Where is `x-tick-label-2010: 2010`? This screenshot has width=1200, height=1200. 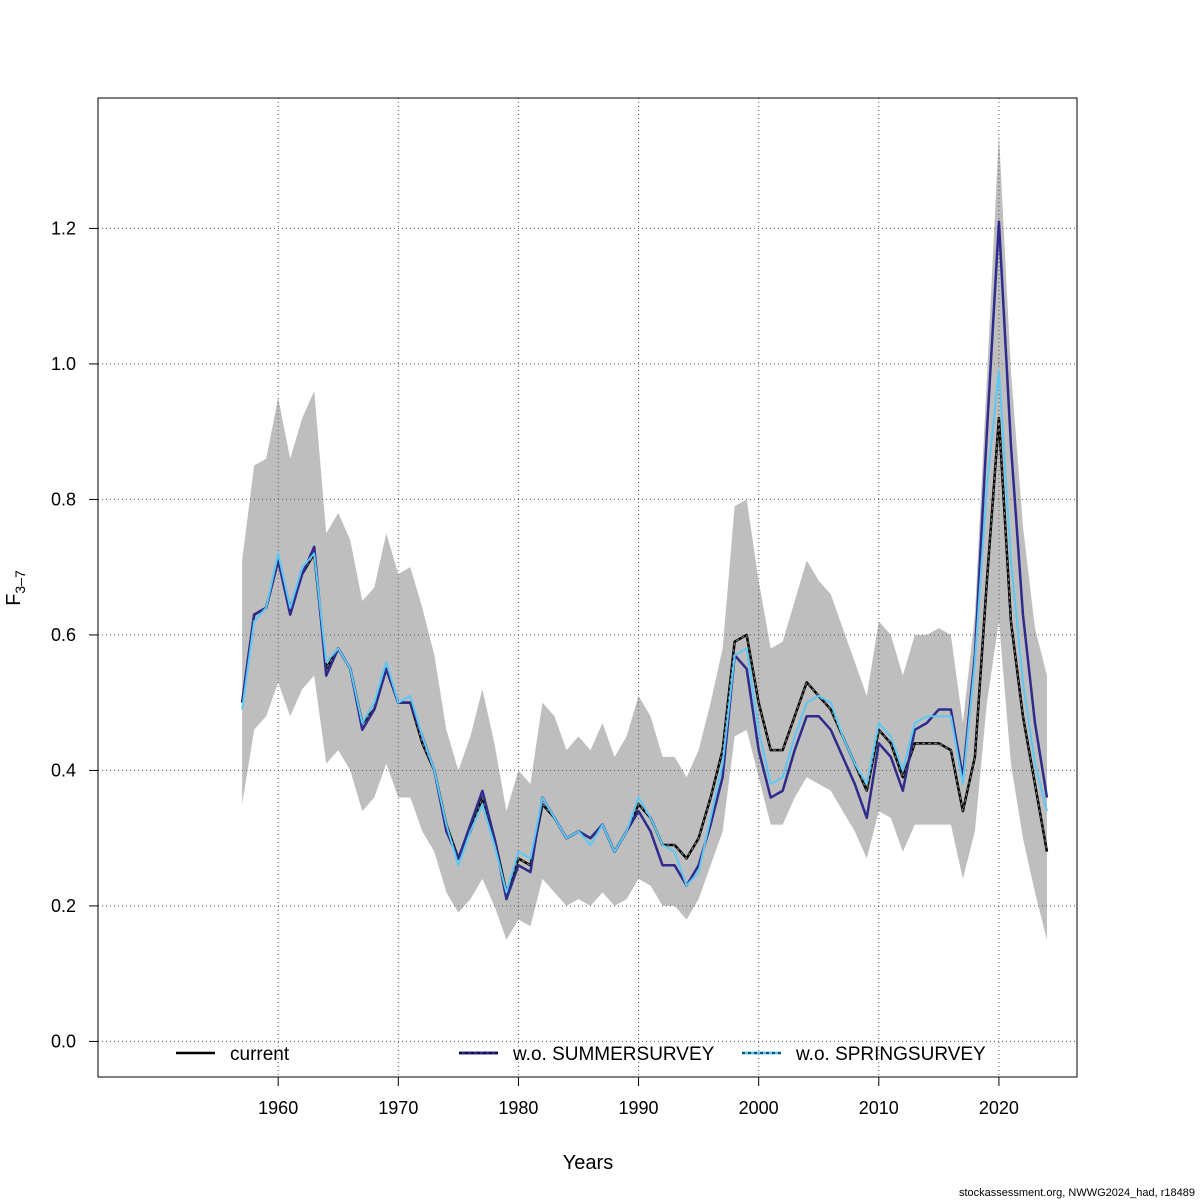 x-tick-label-2010: 2010 is located at coordinates (879, 1108).